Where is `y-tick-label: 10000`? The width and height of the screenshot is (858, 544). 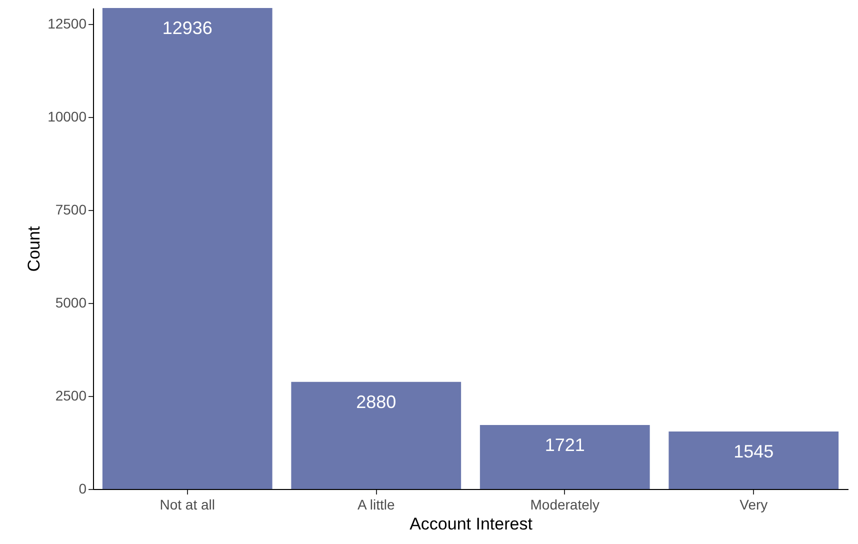
y-tick-label: 10000 is located at coordinates (67, 116).